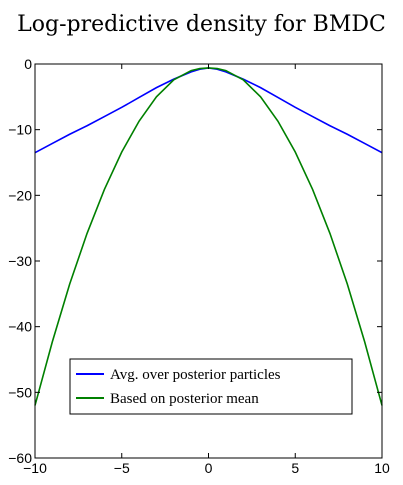 This screenshot has width=403, height=485. Describe the element at coordinates (184, 399) in the screenshot. I see `legend-label-mean: Based on posterior mean` at that location.